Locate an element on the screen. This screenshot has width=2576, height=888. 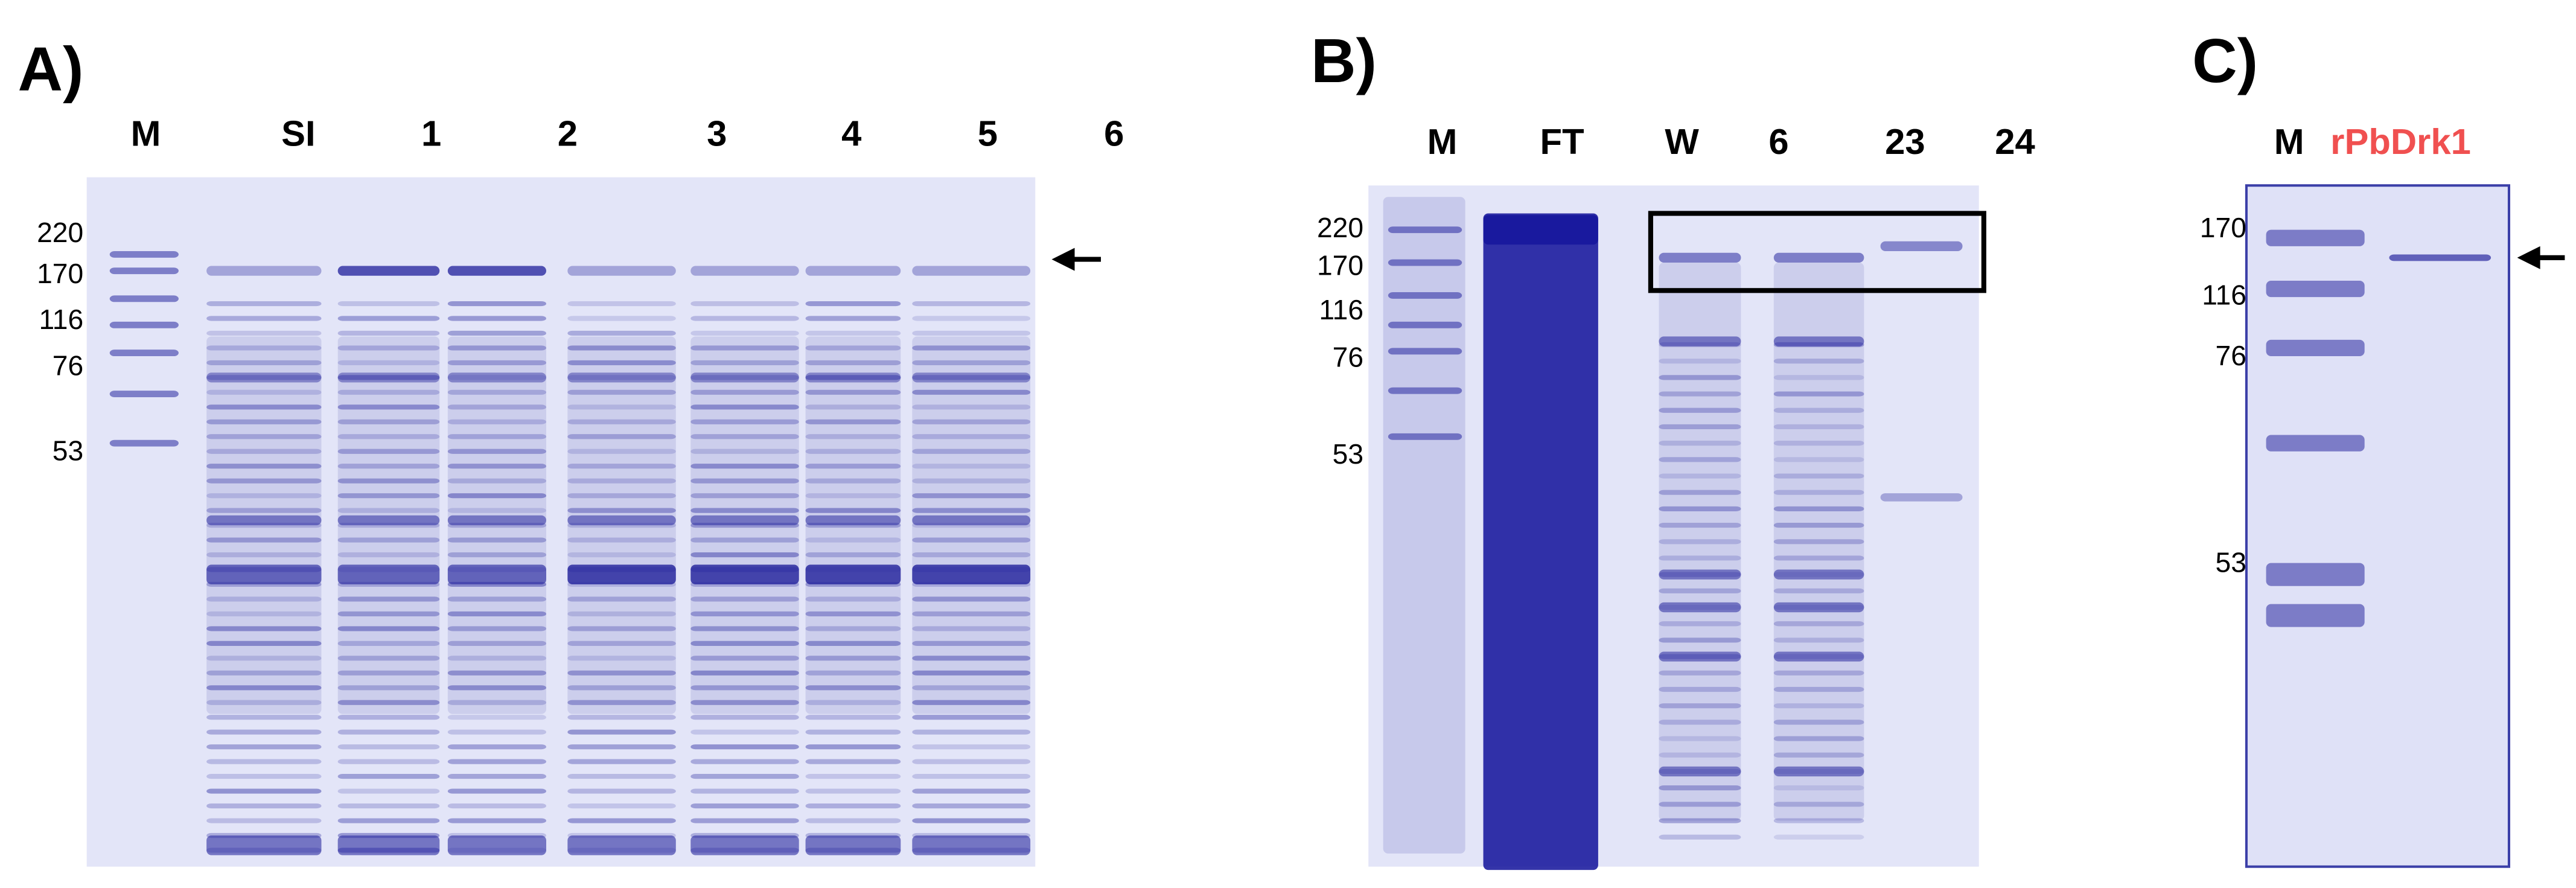
lane-label: 6 is located at coordinates (1114, 133).